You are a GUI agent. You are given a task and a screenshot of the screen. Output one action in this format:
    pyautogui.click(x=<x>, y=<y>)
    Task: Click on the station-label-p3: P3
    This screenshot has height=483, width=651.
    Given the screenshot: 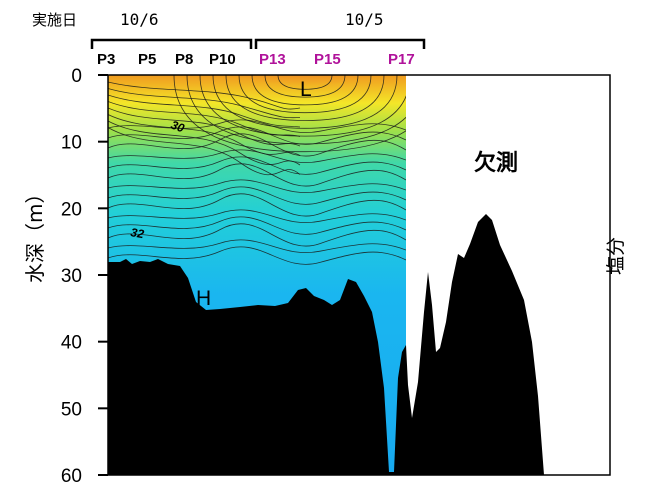 What is the action you would take?
    pyautogui.click(x=106, y=59)
    